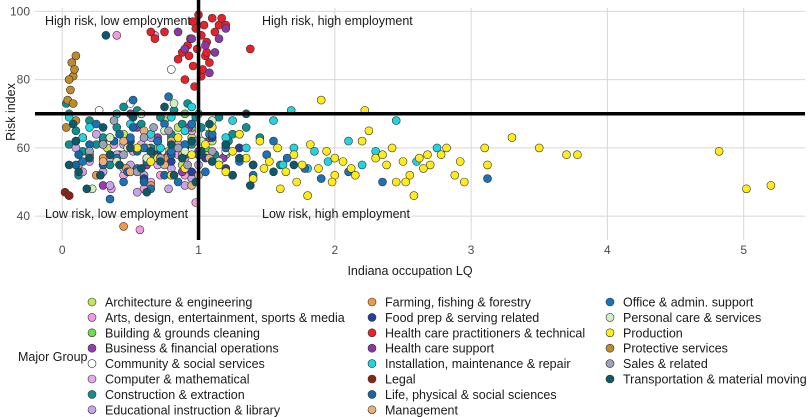 The image size is (810, 417). Describe the element at coordinates (178, 303) in the screenshot. I see `legend-label: Architecture & engineering` at that location.